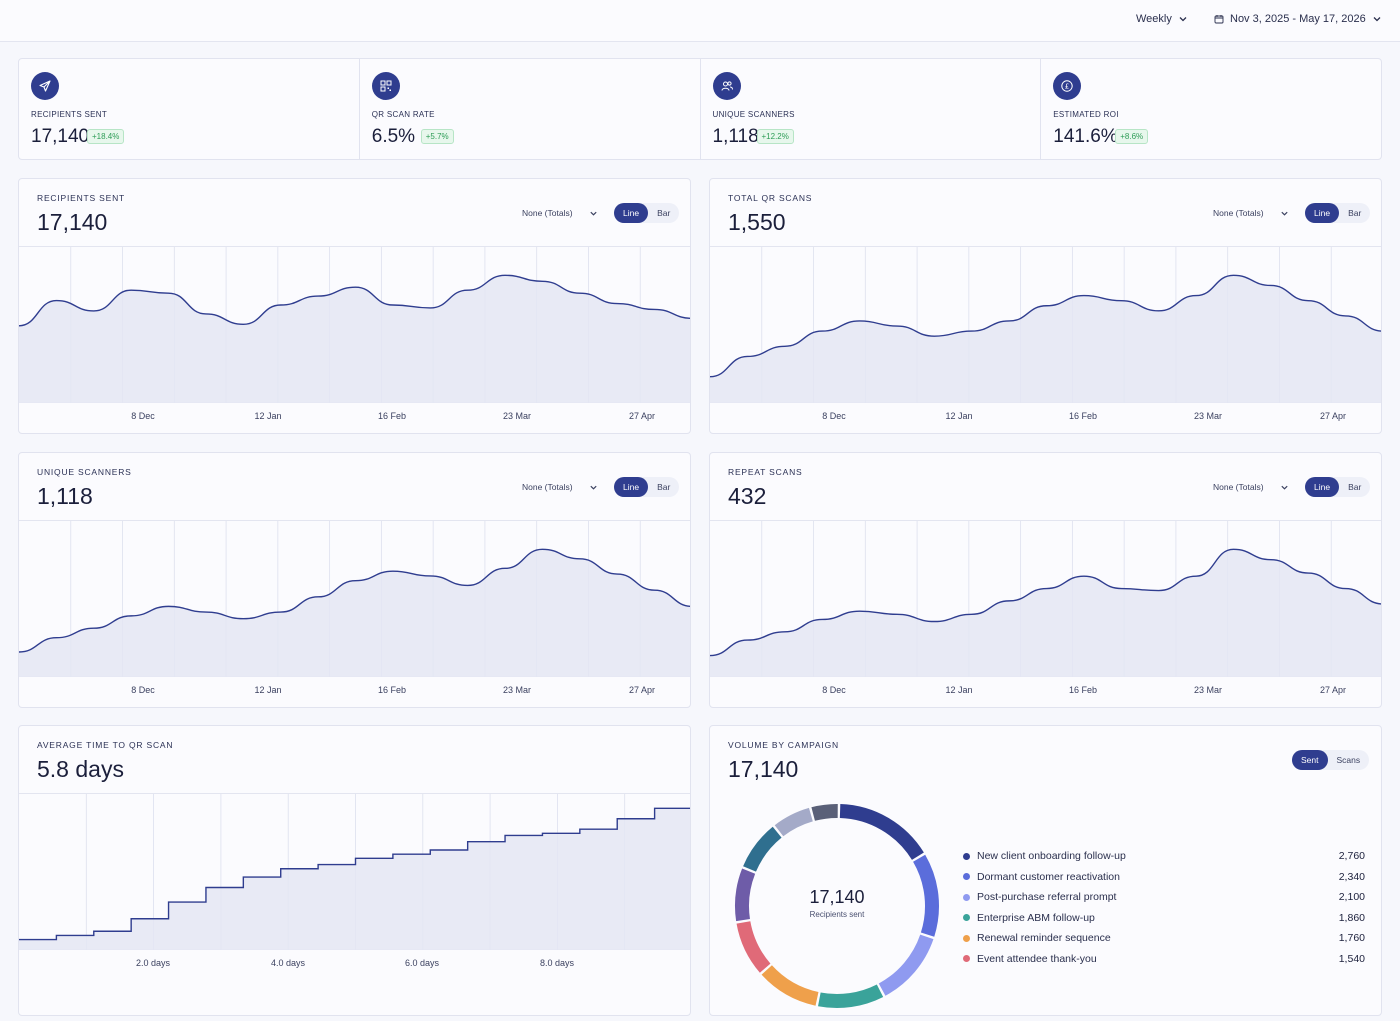  I want to click on date-range-picker: Nov 3, 2025 - May 17, 2026, so click(1298, 19).